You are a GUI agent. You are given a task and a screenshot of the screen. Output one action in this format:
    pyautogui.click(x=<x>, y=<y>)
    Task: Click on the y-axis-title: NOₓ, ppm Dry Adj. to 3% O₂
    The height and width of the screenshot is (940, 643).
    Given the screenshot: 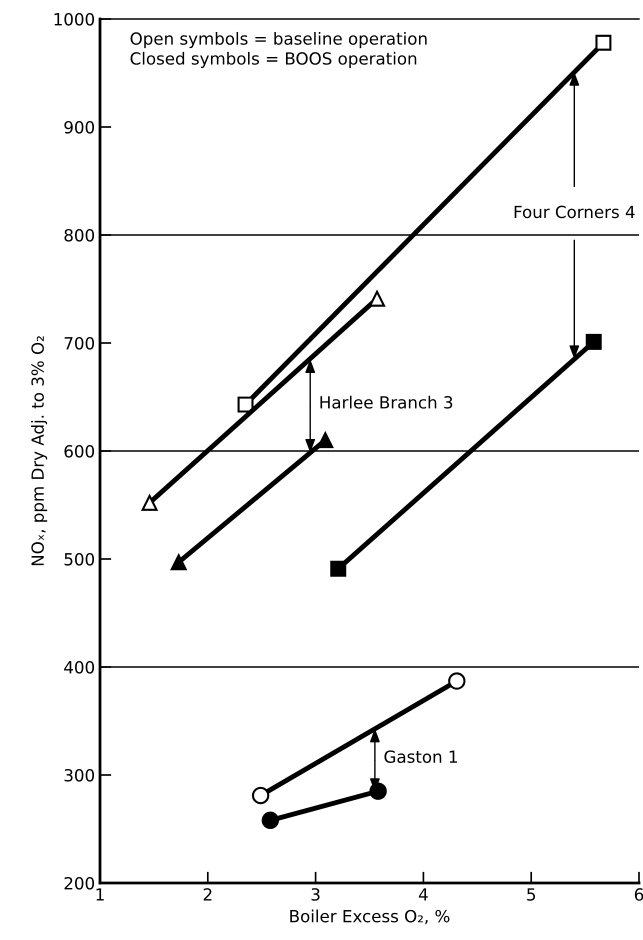 What is the action you would take?
    pyautogui.click(x=39, y=451)
    